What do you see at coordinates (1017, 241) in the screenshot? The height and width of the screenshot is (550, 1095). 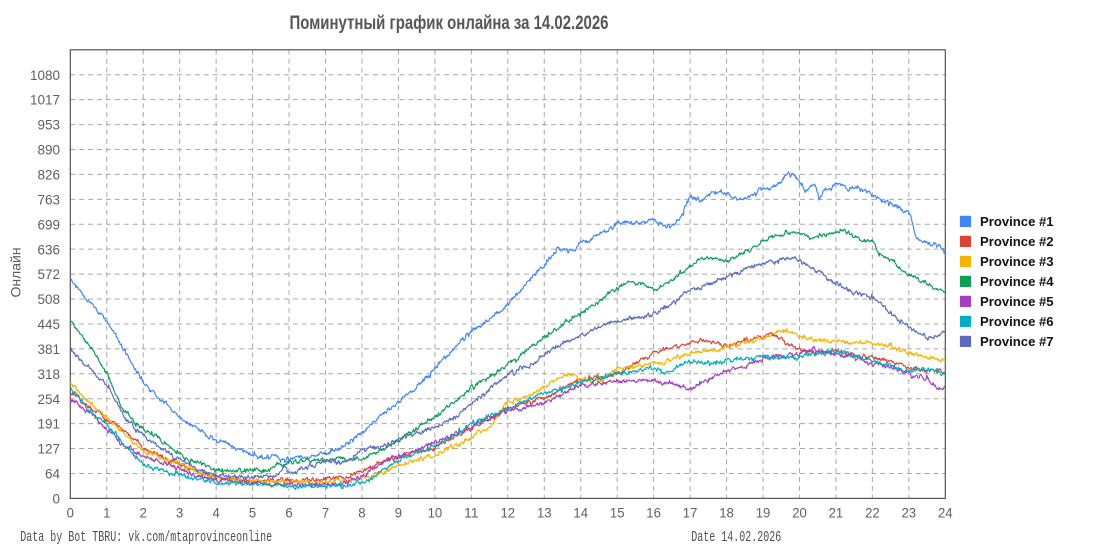 I see `svg-text: Province #2` at bounding box center [1017, 241].